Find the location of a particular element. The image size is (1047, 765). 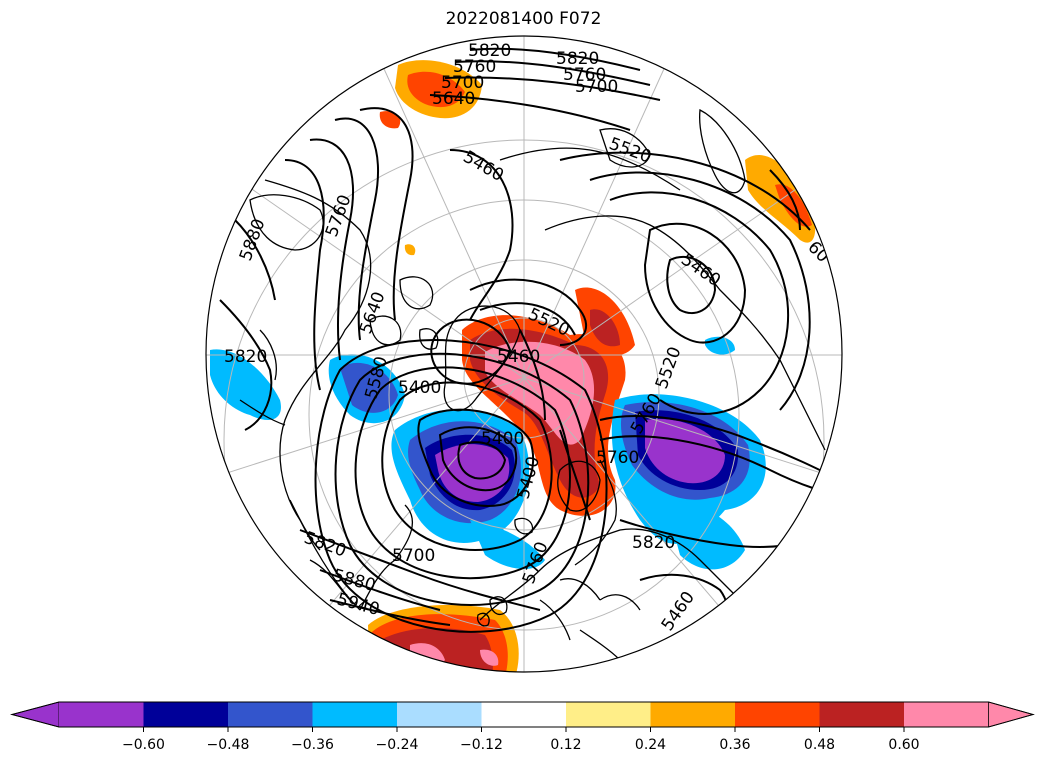

map-title: 2022081400 F072 is located at coordinates (523, 19).